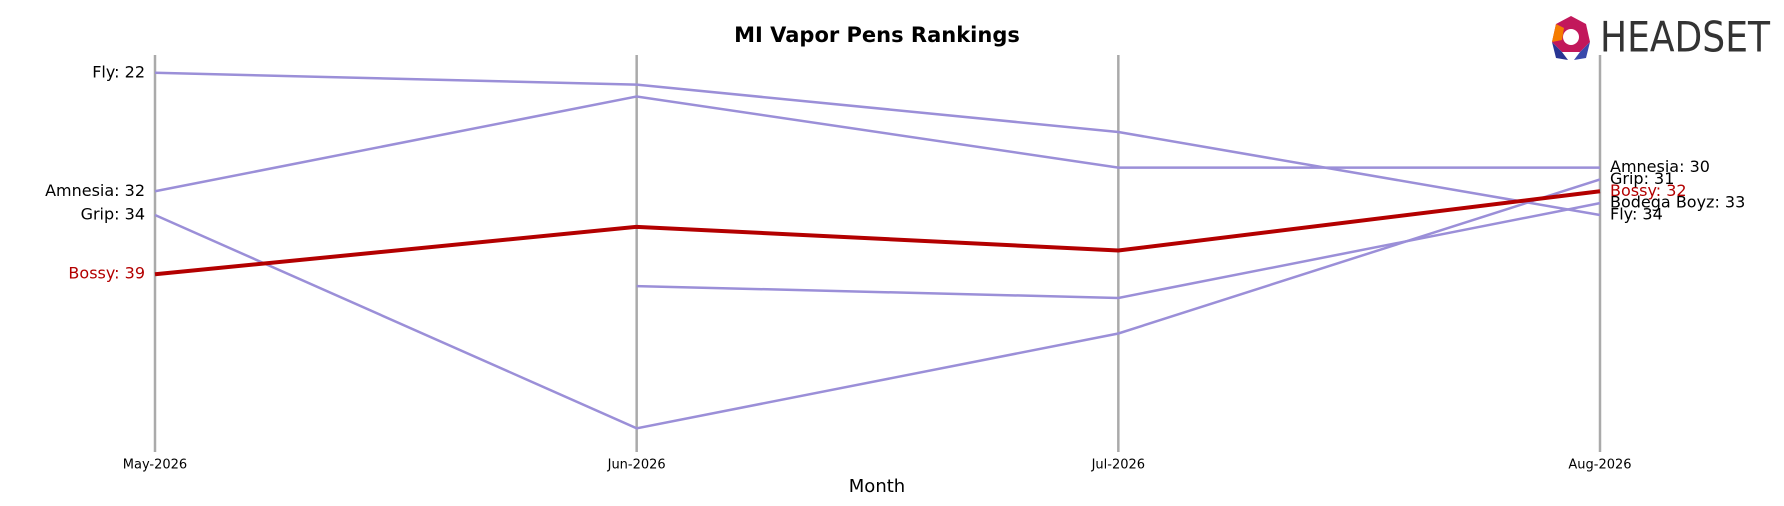  What do you see at coordinates (118, 71) in the screenshot?
I see `rank-label: Fly: 22` at bounding box center [118, 71].